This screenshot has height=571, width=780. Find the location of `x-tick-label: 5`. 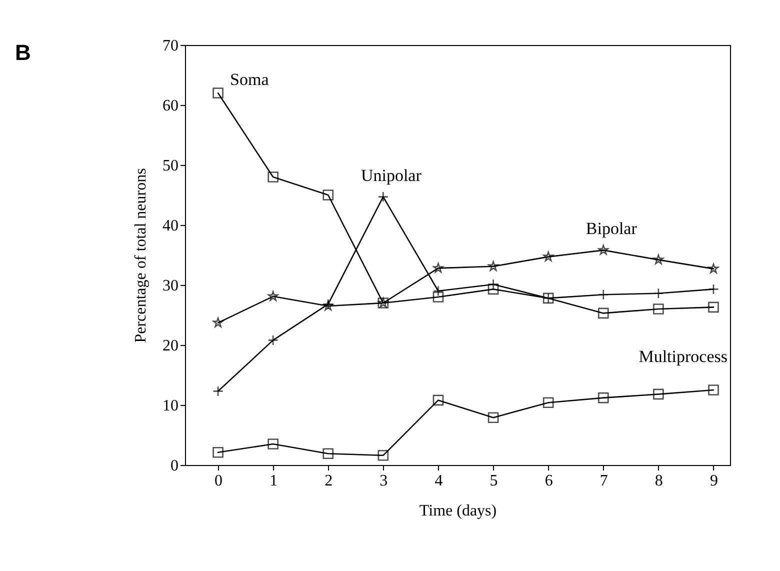

x-tick-label: 5 is located at coordinates (494, 481).